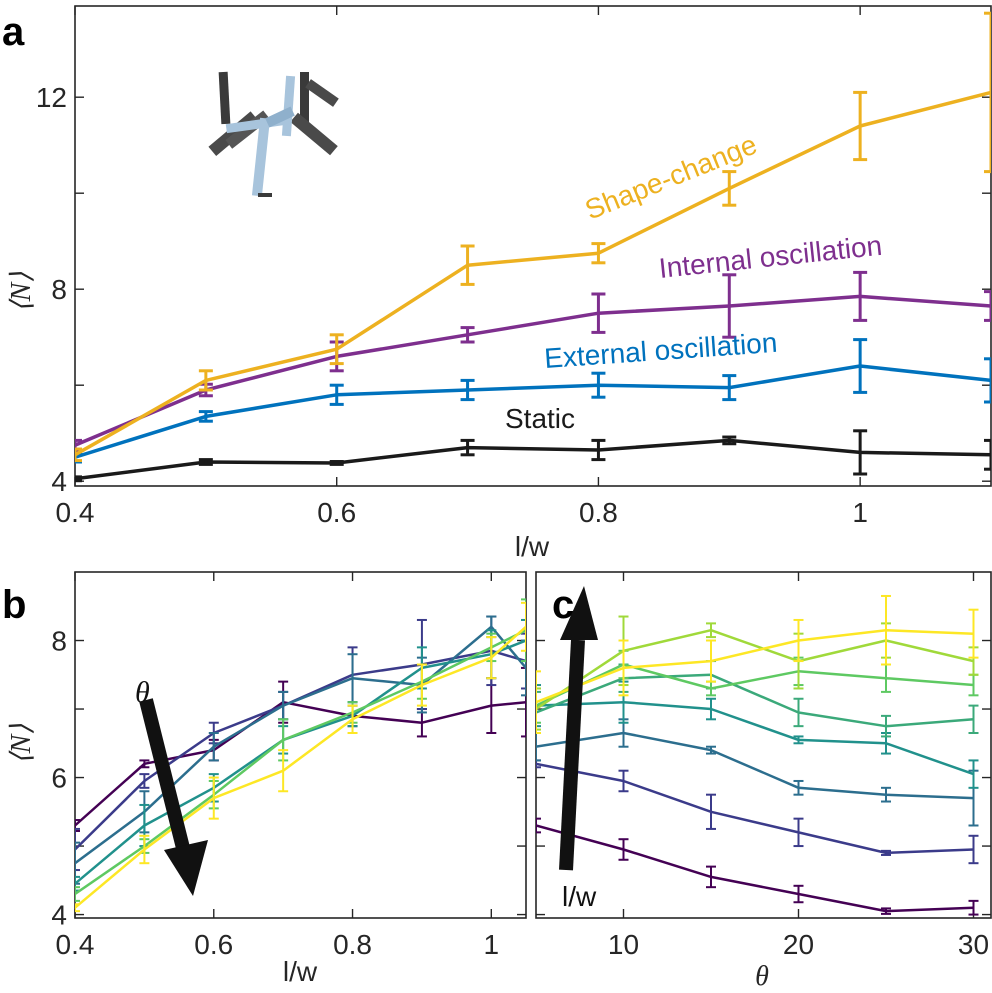 The width and height of the screenshot is (992, 993). Describe the element at coordinates (660, 350) in the screenshot. I see `series-label-external-oscillation: External oscillation` at that location.